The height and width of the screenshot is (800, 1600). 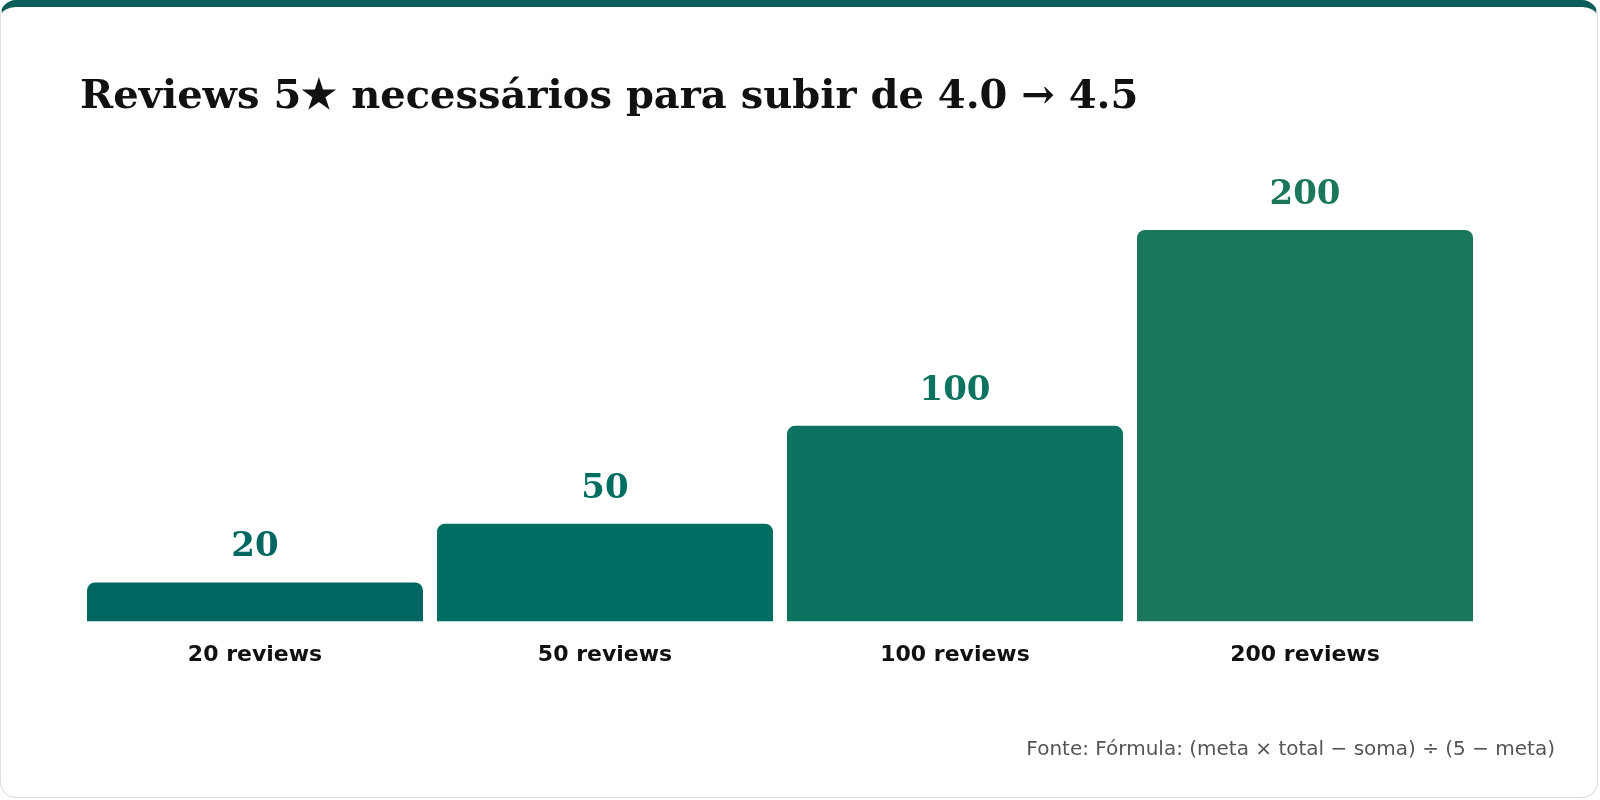 I want to click on data-label: 100, so click(x=955, y=387).